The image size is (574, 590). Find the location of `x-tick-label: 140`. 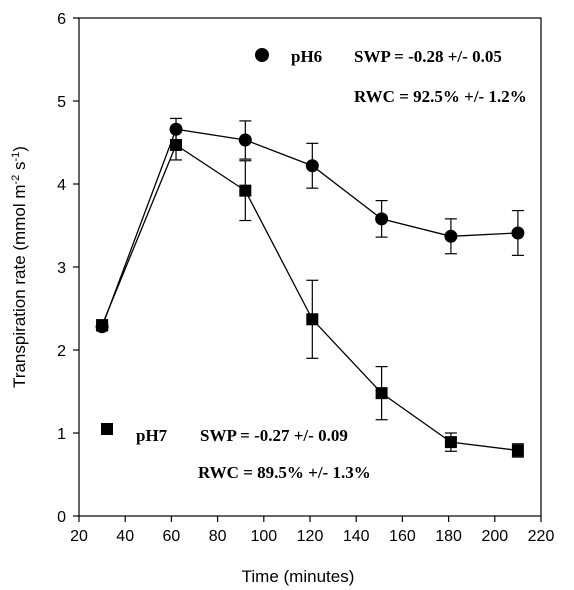

x-tick-label: 140 is located at coordinates (356, 536).